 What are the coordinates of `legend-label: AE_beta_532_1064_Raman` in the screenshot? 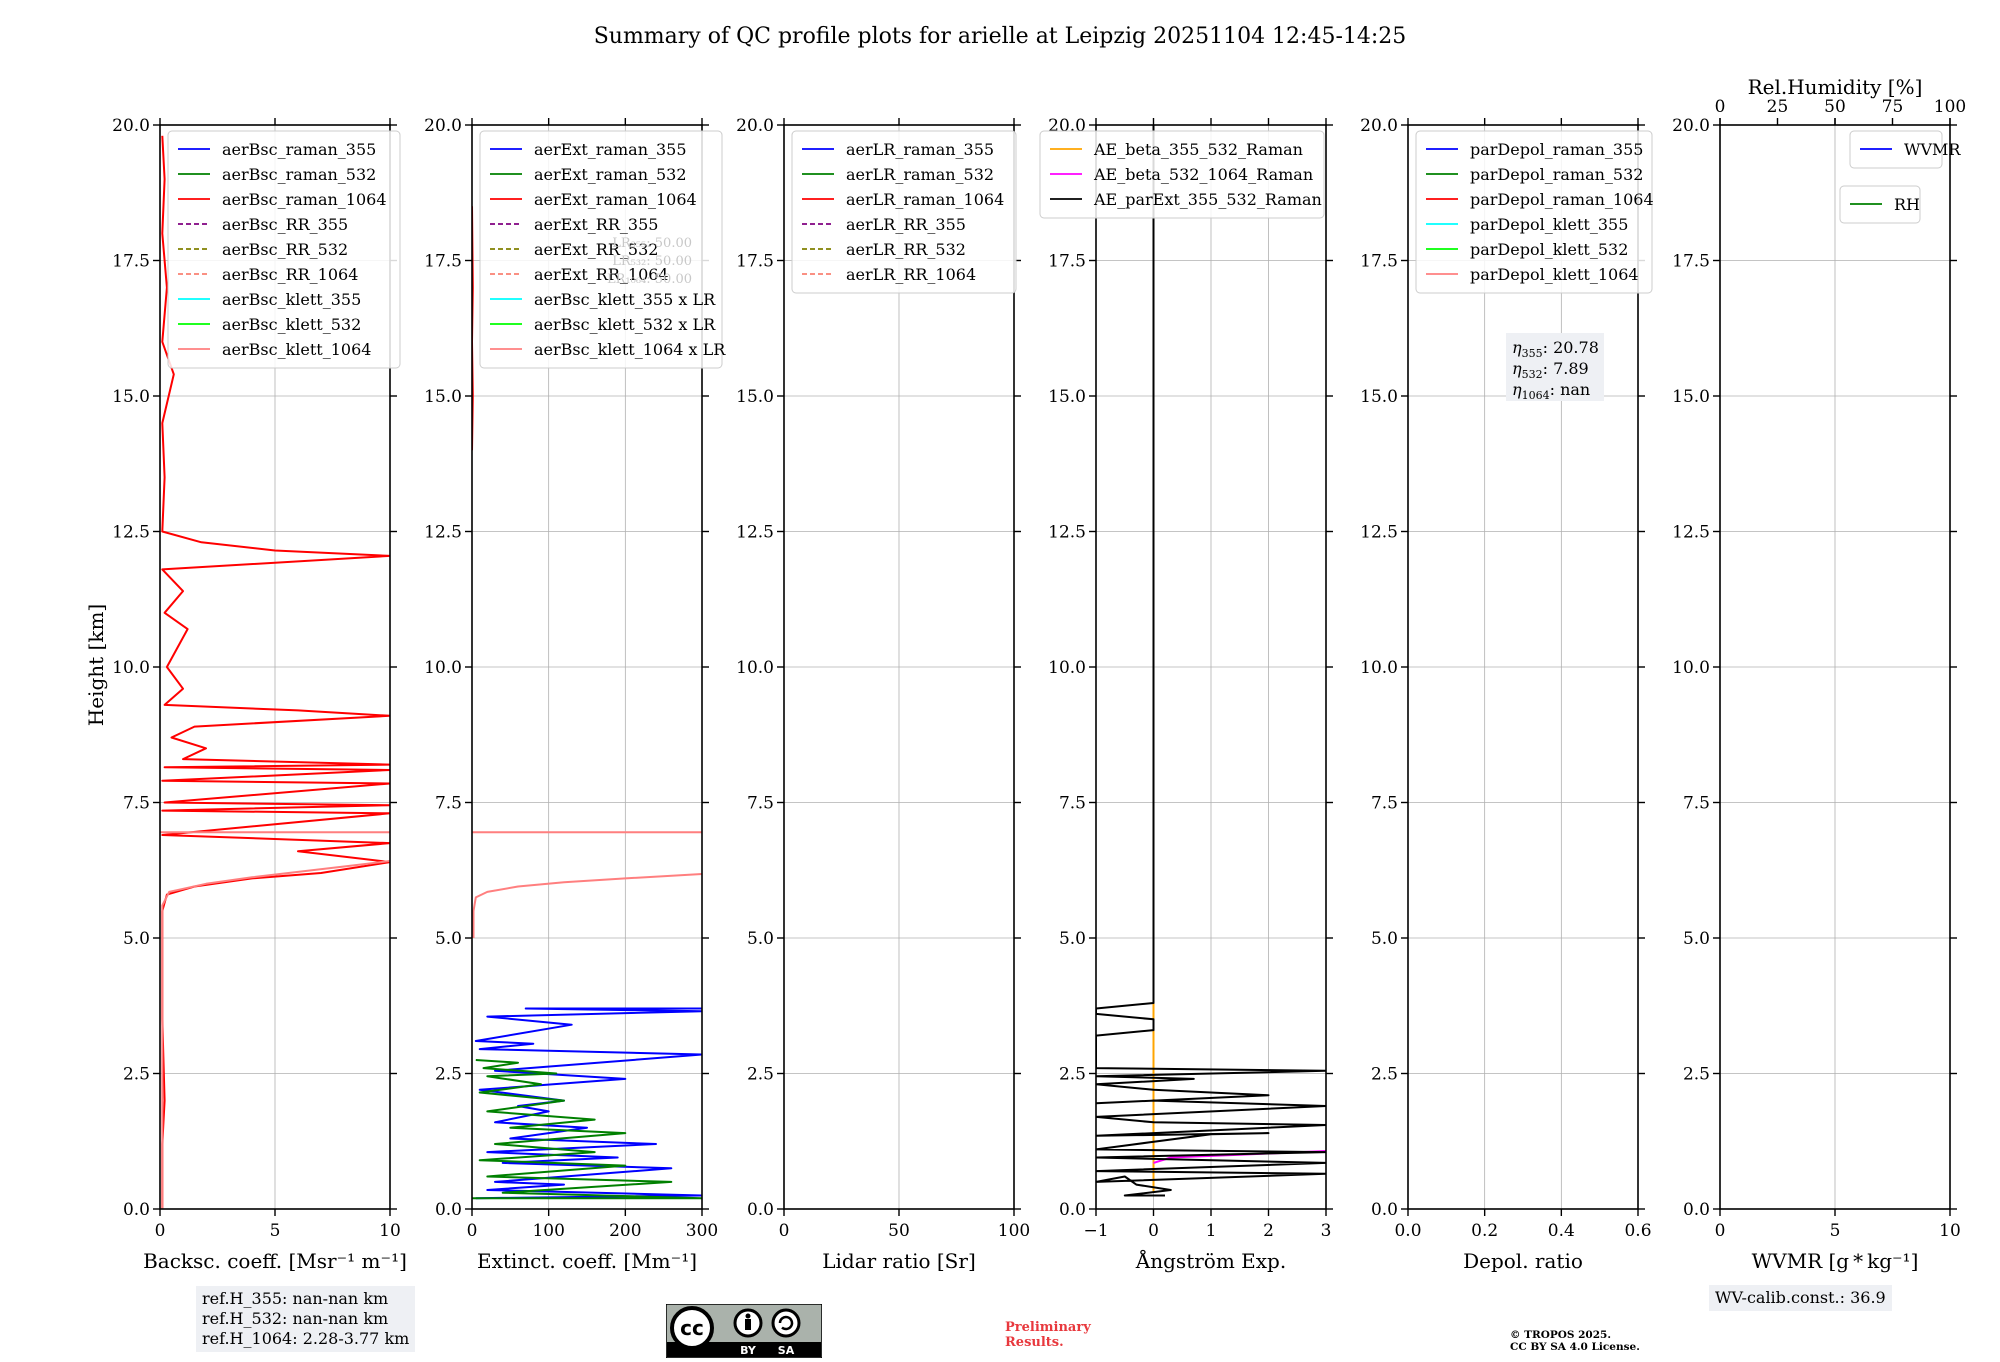 It's located at (1203, 174).